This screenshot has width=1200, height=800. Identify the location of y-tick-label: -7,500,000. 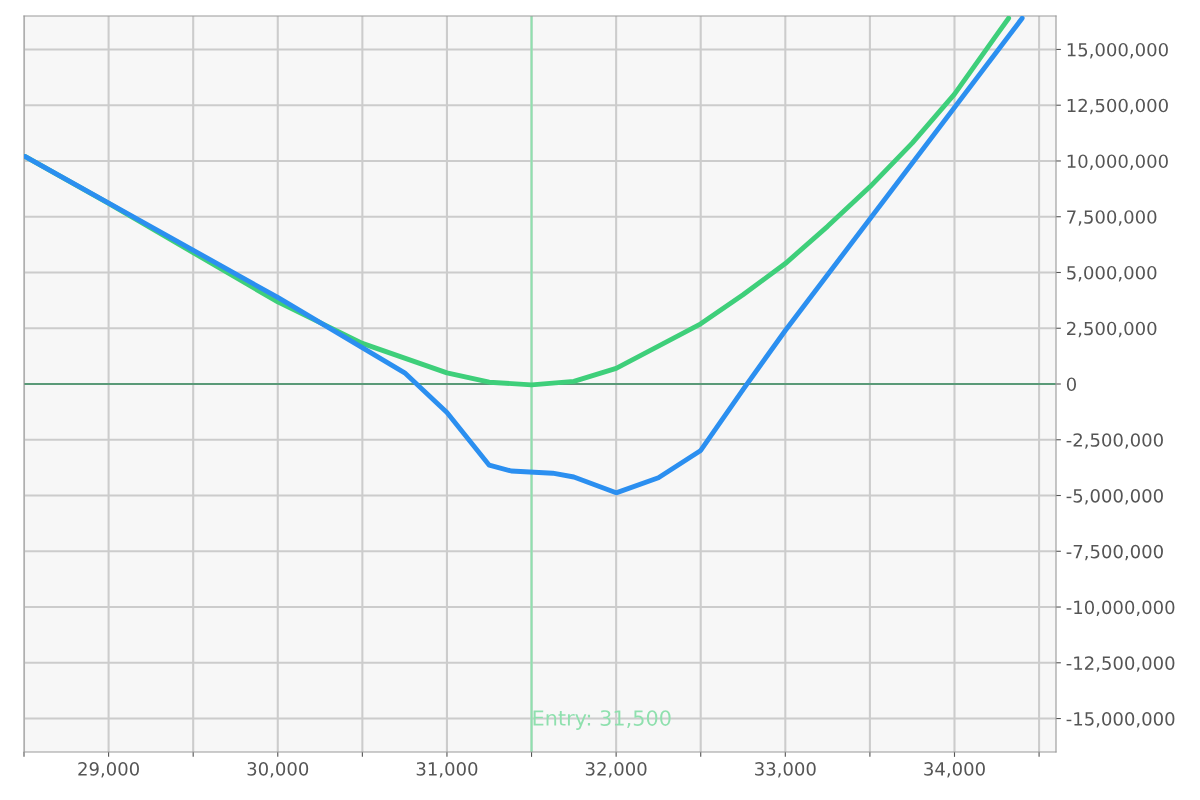
(1114, 552).